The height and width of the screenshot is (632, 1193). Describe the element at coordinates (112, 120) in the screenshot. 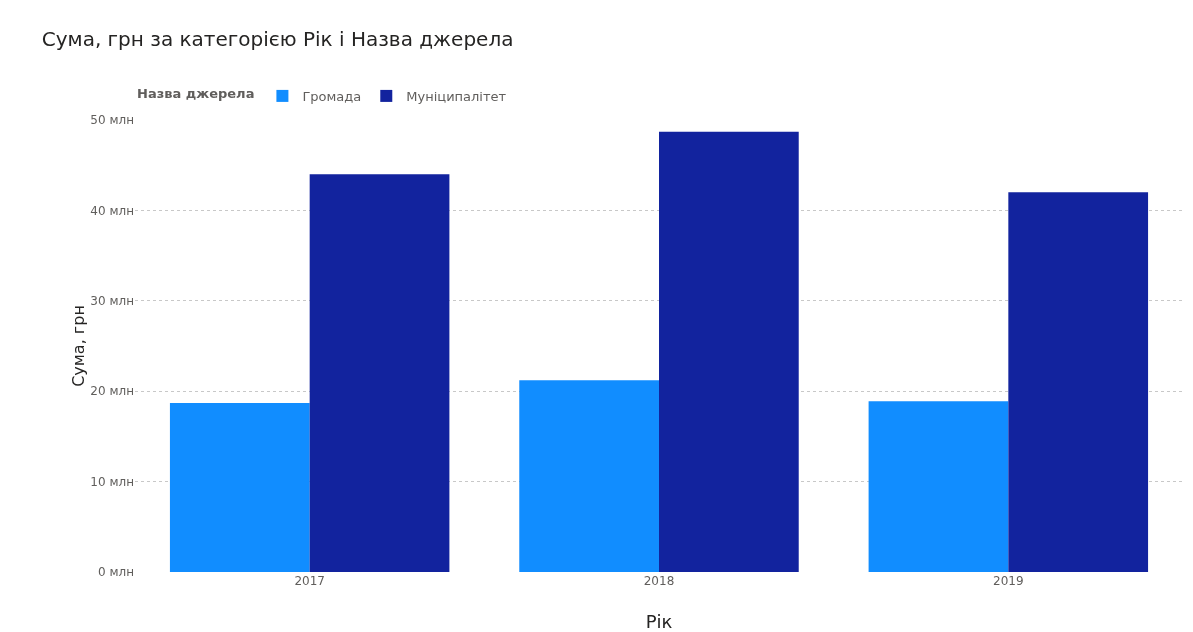

I see `y-tick-label: 50 млн` at that location.